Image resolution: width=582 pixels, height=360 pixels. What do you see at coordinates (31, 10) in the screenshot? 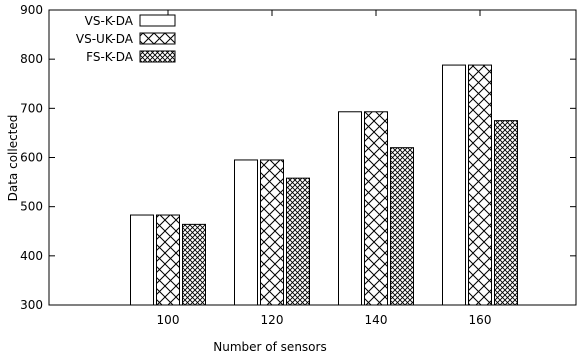
I see `y-tick-label: 900` at bounding box center [31, 10].